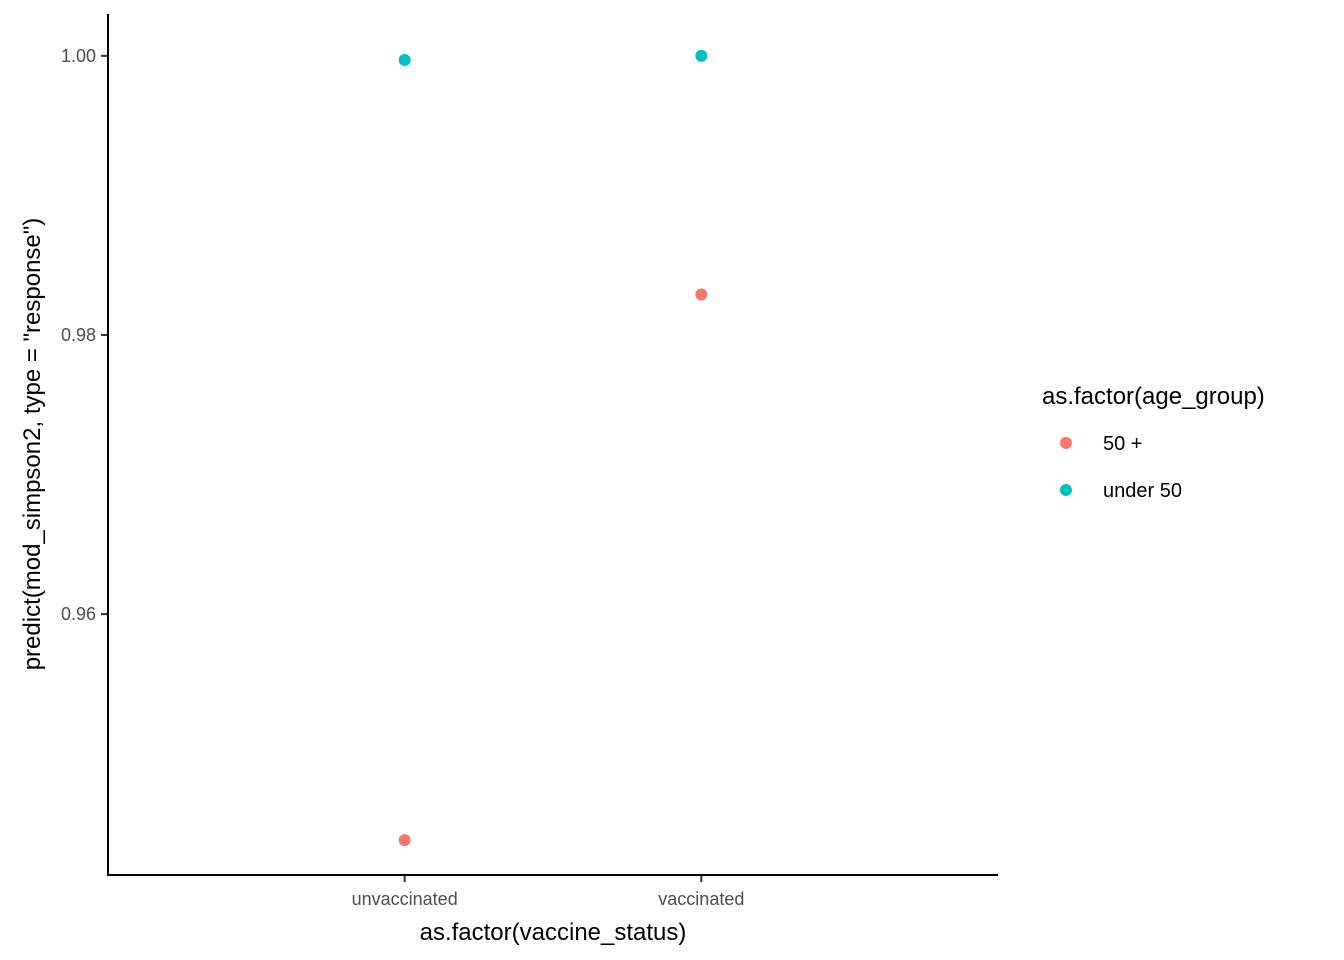 The height and width of the screenshot is (960, 1344). I want to click on point-under-50-unvaccinated, so click(404, 60).